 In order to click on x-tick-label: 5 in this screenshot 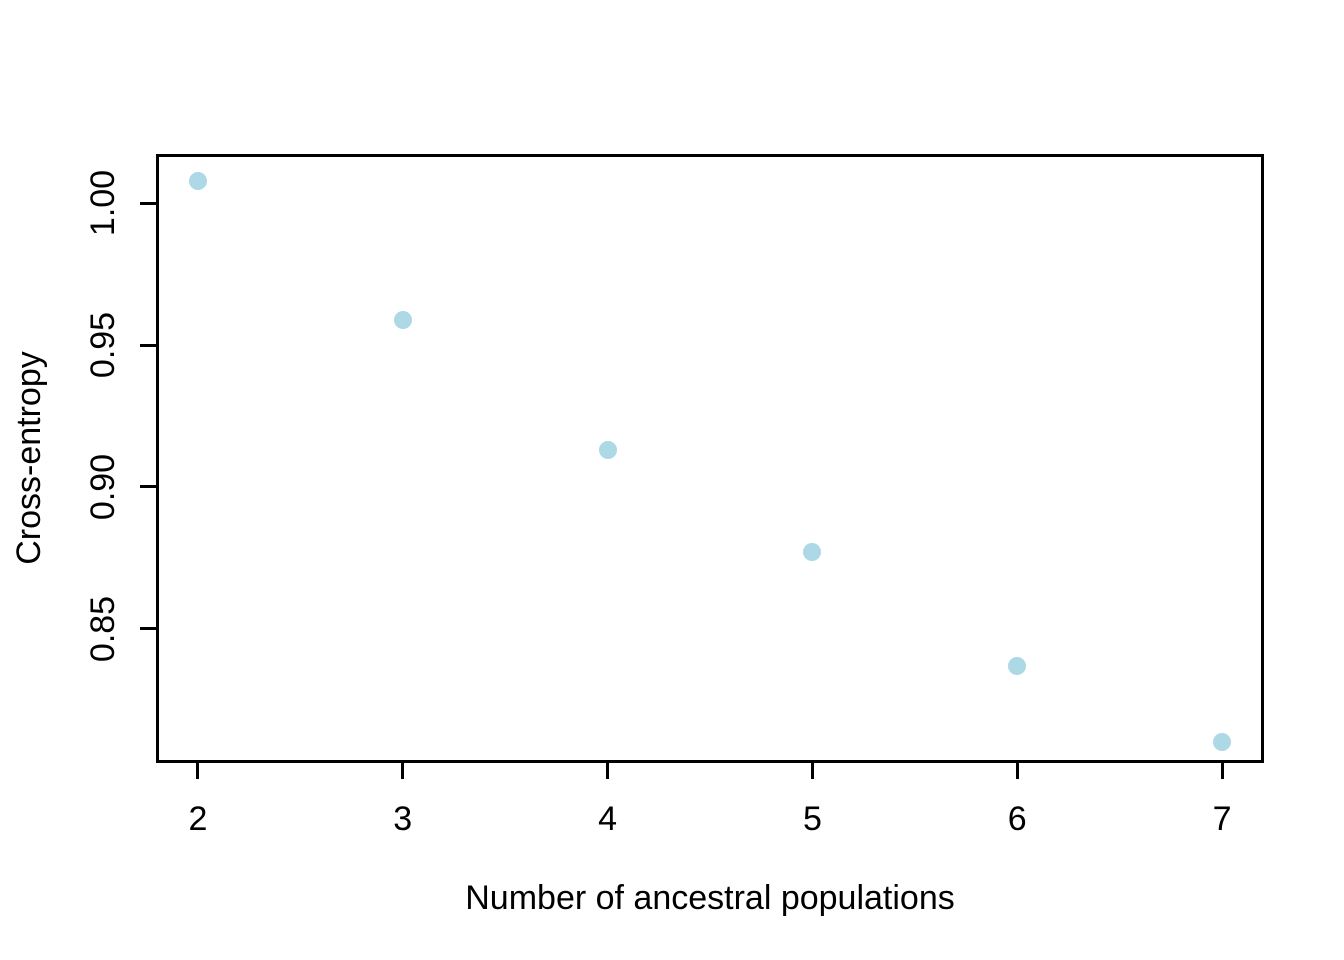, I will do `click(812, 819)`.